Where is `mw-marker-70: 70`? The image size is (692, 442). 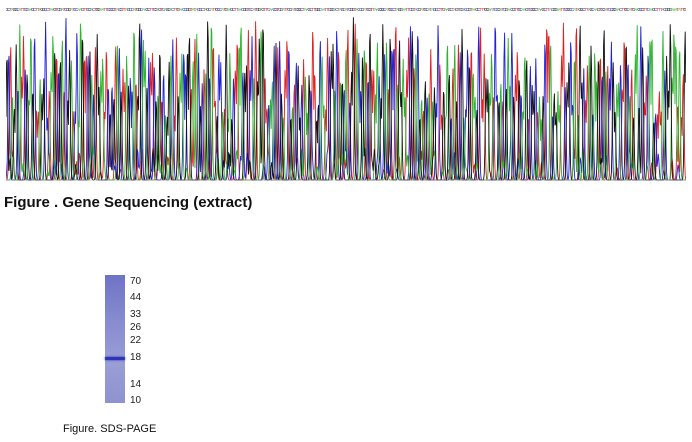 mw-marker-70: 70 is located at coordinates (136, 281).